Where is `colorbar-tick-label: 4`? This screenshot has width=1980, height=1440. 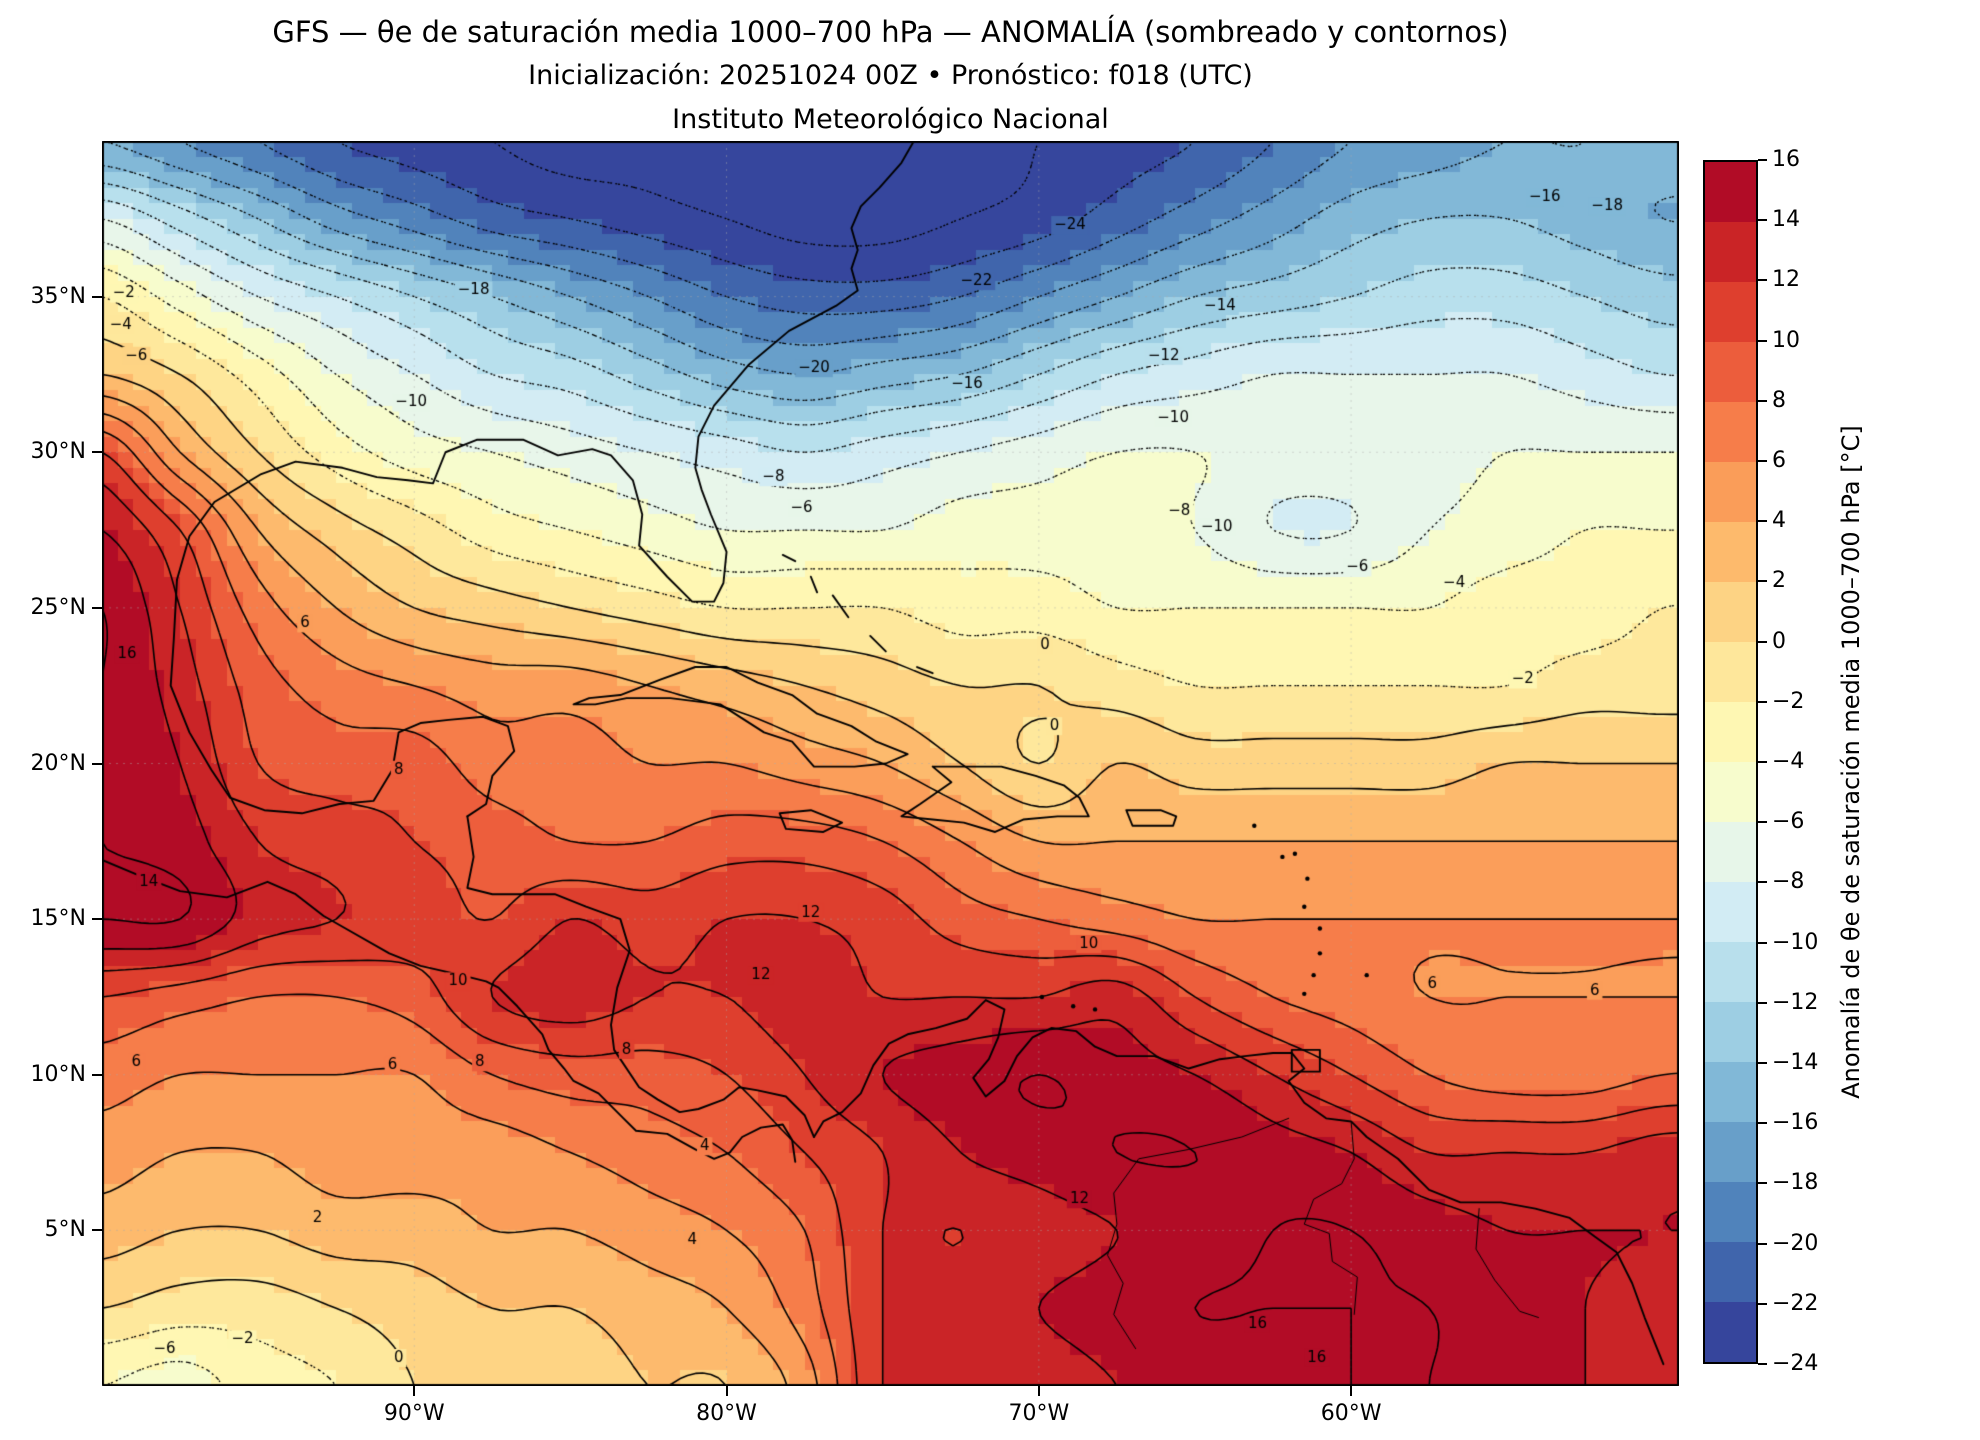 colorbar-tick-label: 4 is located at coordinates (1779, 521).